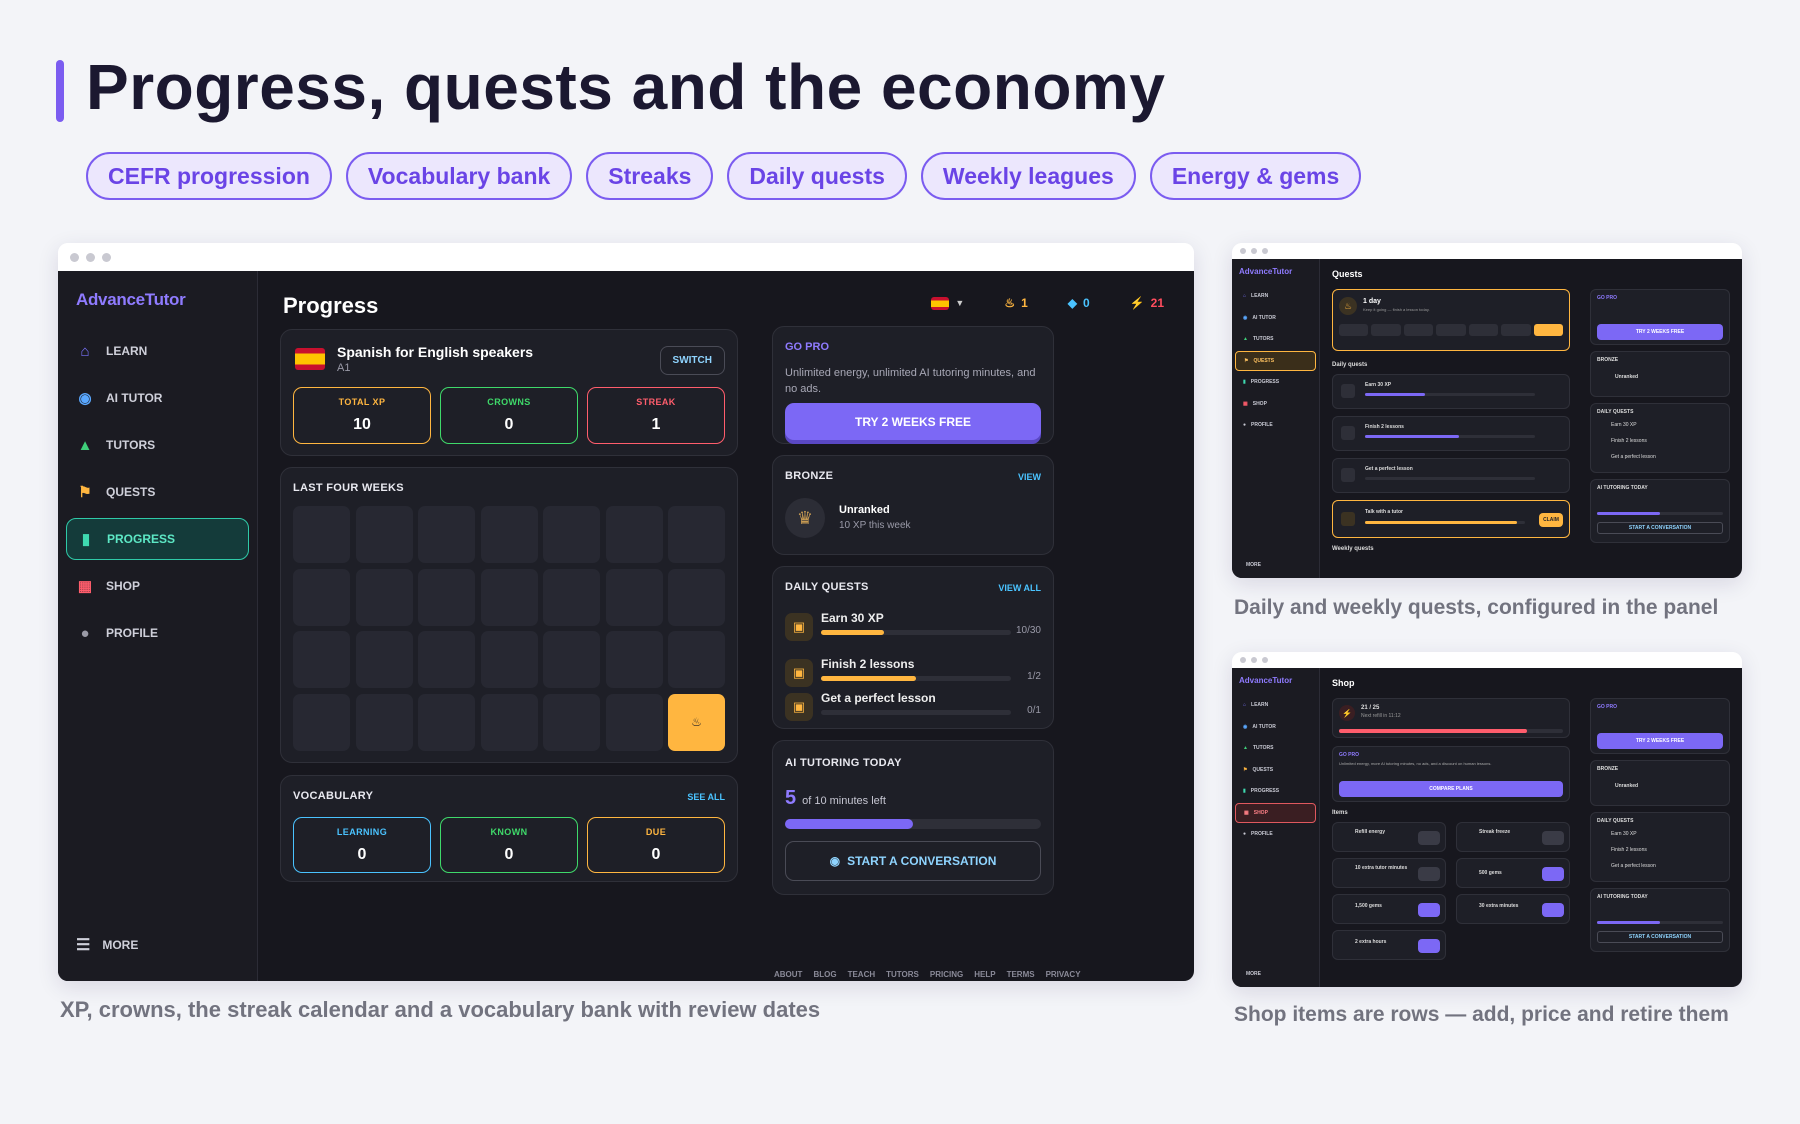 This screenshot has height=1124, width=1800. I want to click on minutes-label: of 10 minutes left, so click(844, 801).